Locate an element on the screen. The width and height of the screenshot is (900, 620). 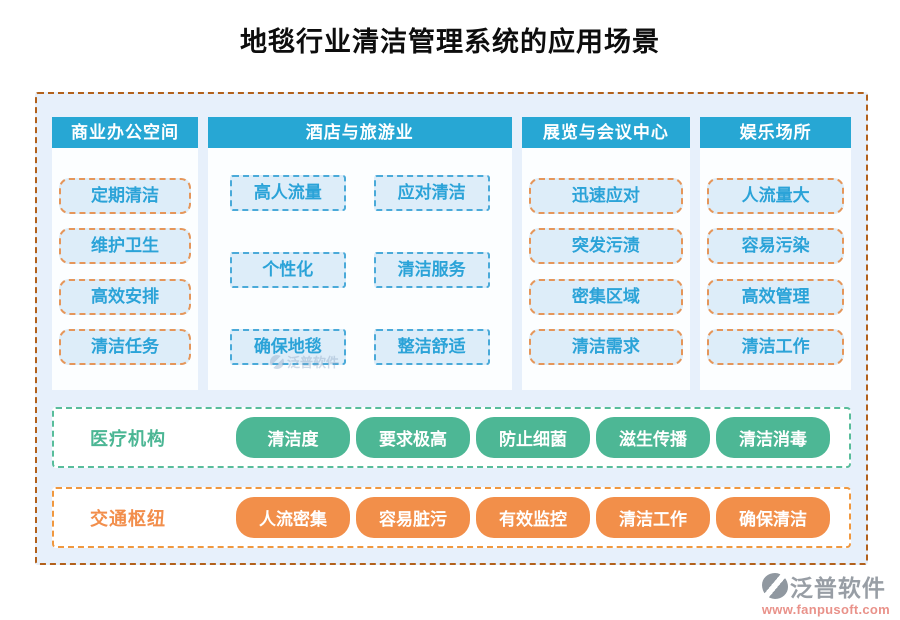
brand-url: www.fanpusoft.com is located at coordinates (825, 609).